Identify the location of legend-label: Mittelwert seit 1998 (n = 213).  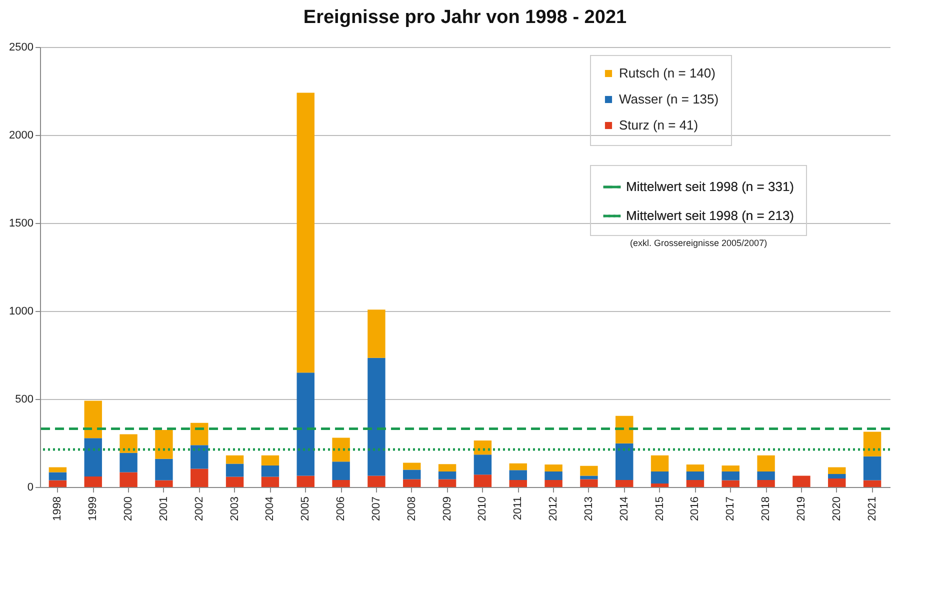
(710, 215).